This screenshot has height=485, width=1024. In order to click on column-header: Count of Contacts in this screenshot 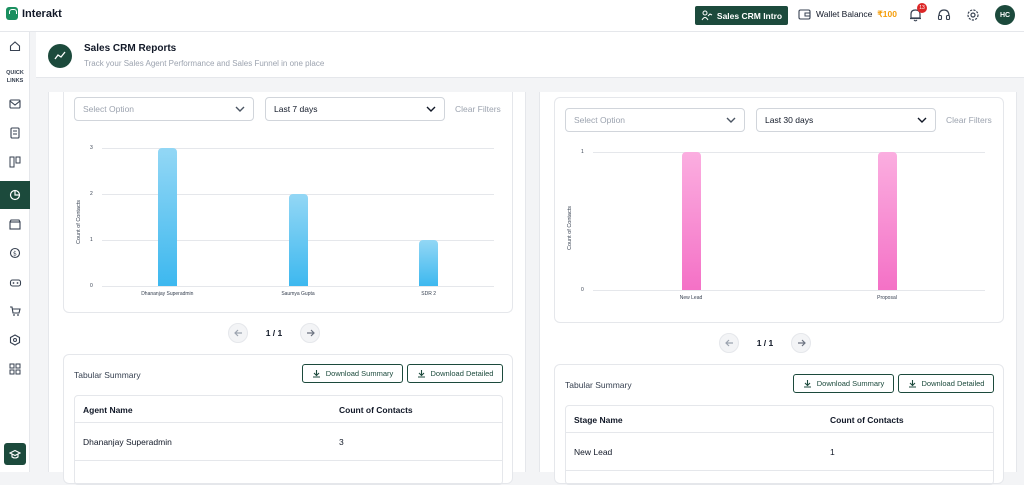, I will do `click(867, 420)`.